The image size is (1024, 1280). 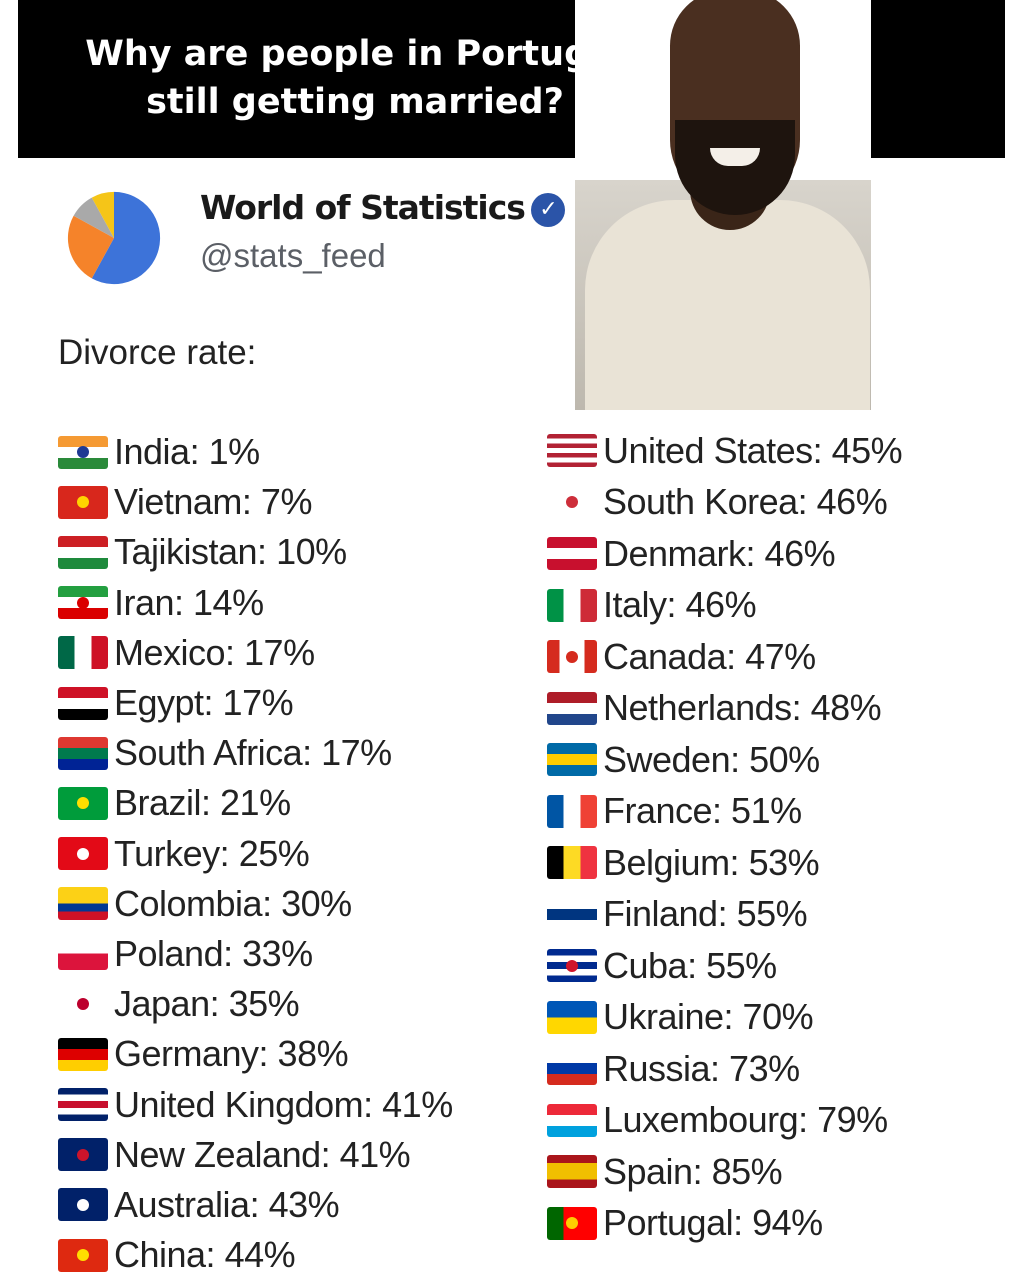 I want to click on country-rate: China: 44%, so click(x=205, y=1255).